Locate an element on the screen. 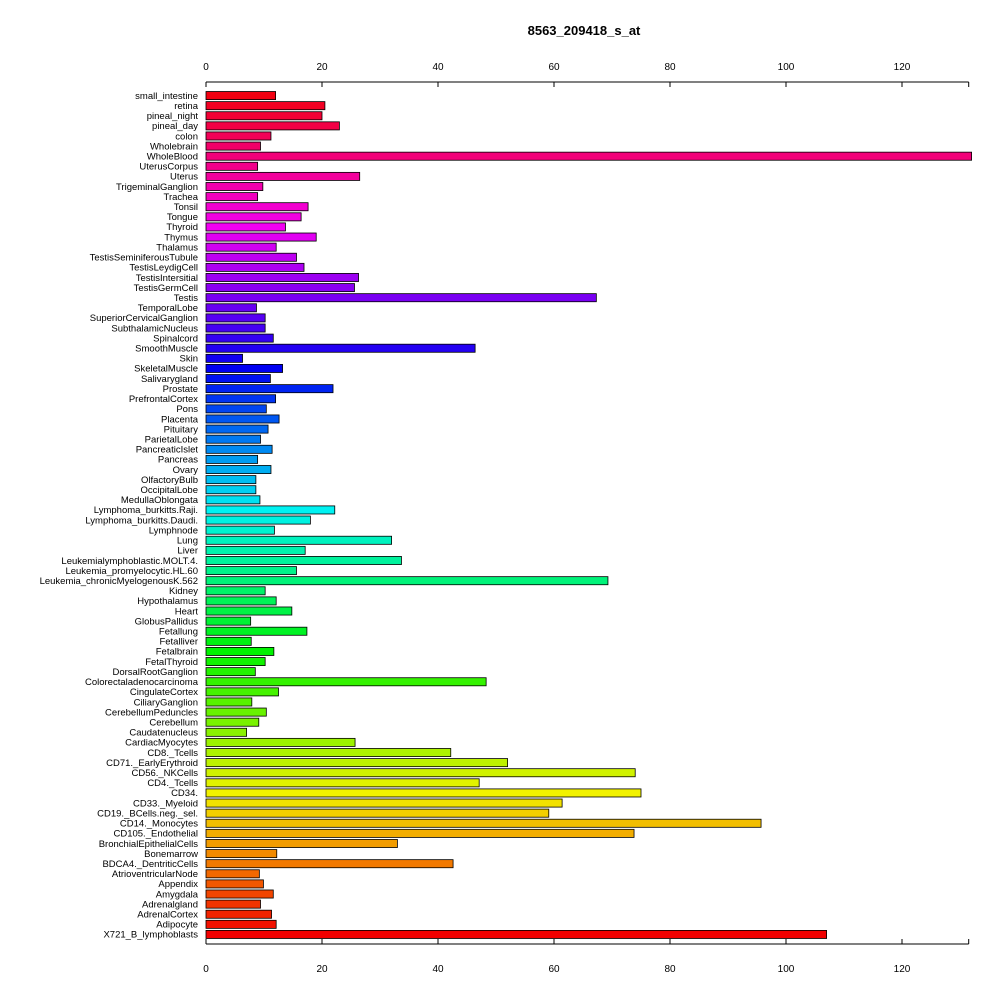 Image resolution: width=1000 pixels, height=1005 pixels. category-label: MedullaOblongata is located at coordinates (160, 500).